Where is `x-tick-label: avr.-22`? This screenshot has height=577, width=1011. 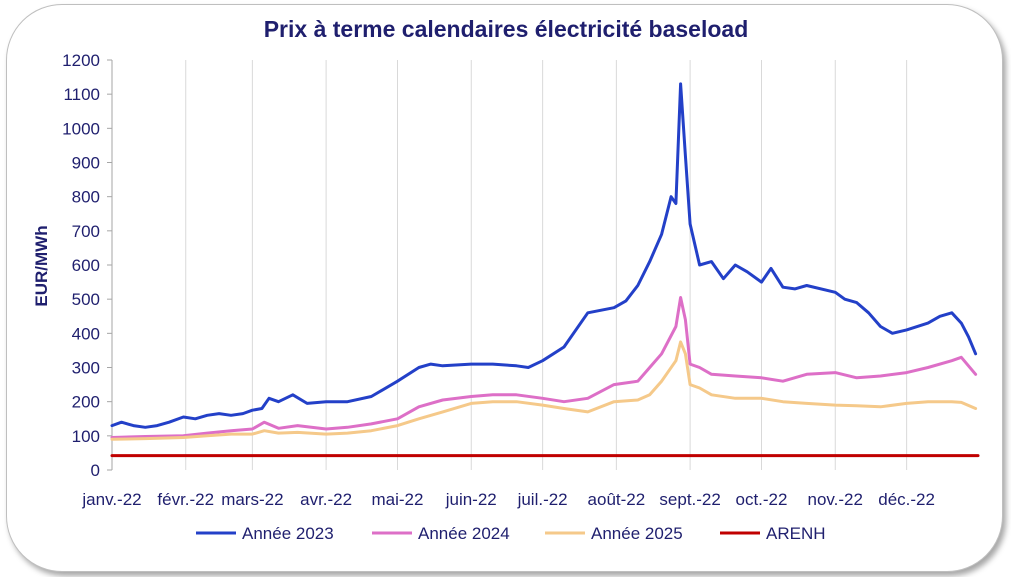 x-tick-label: avr.-22 is located at coordinates (326, 499).